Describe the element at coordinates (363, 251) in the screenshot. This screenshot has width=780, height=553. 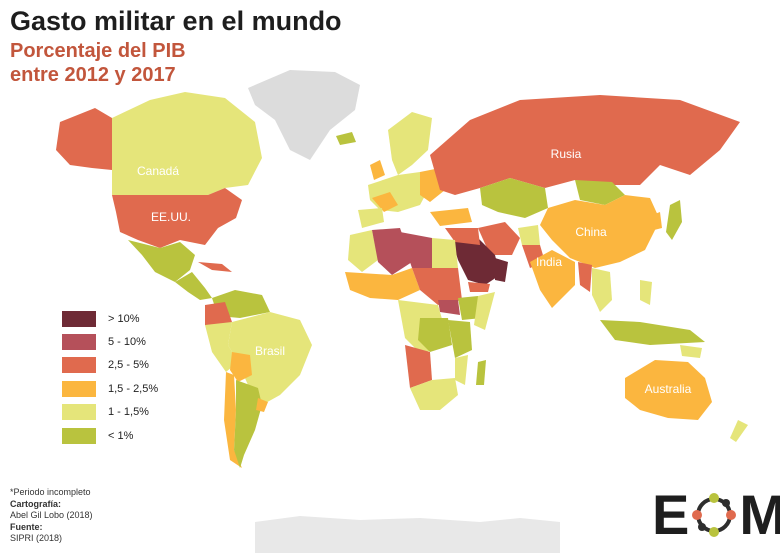
I see `region-north-africa-west` at that location.